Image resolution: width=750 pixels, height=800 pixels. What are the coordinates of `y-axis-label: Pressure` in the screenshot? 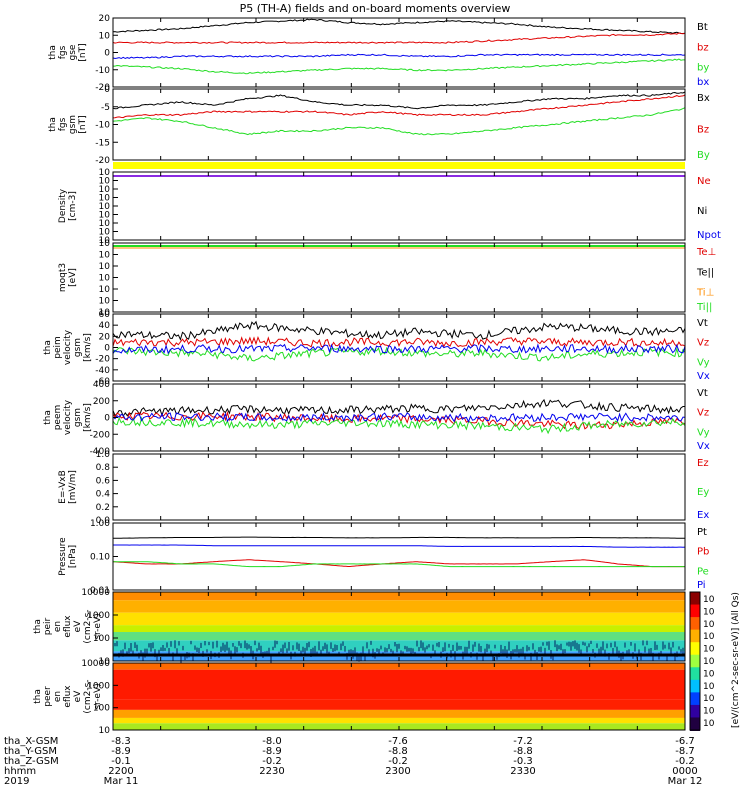 It's located at (63, 556).